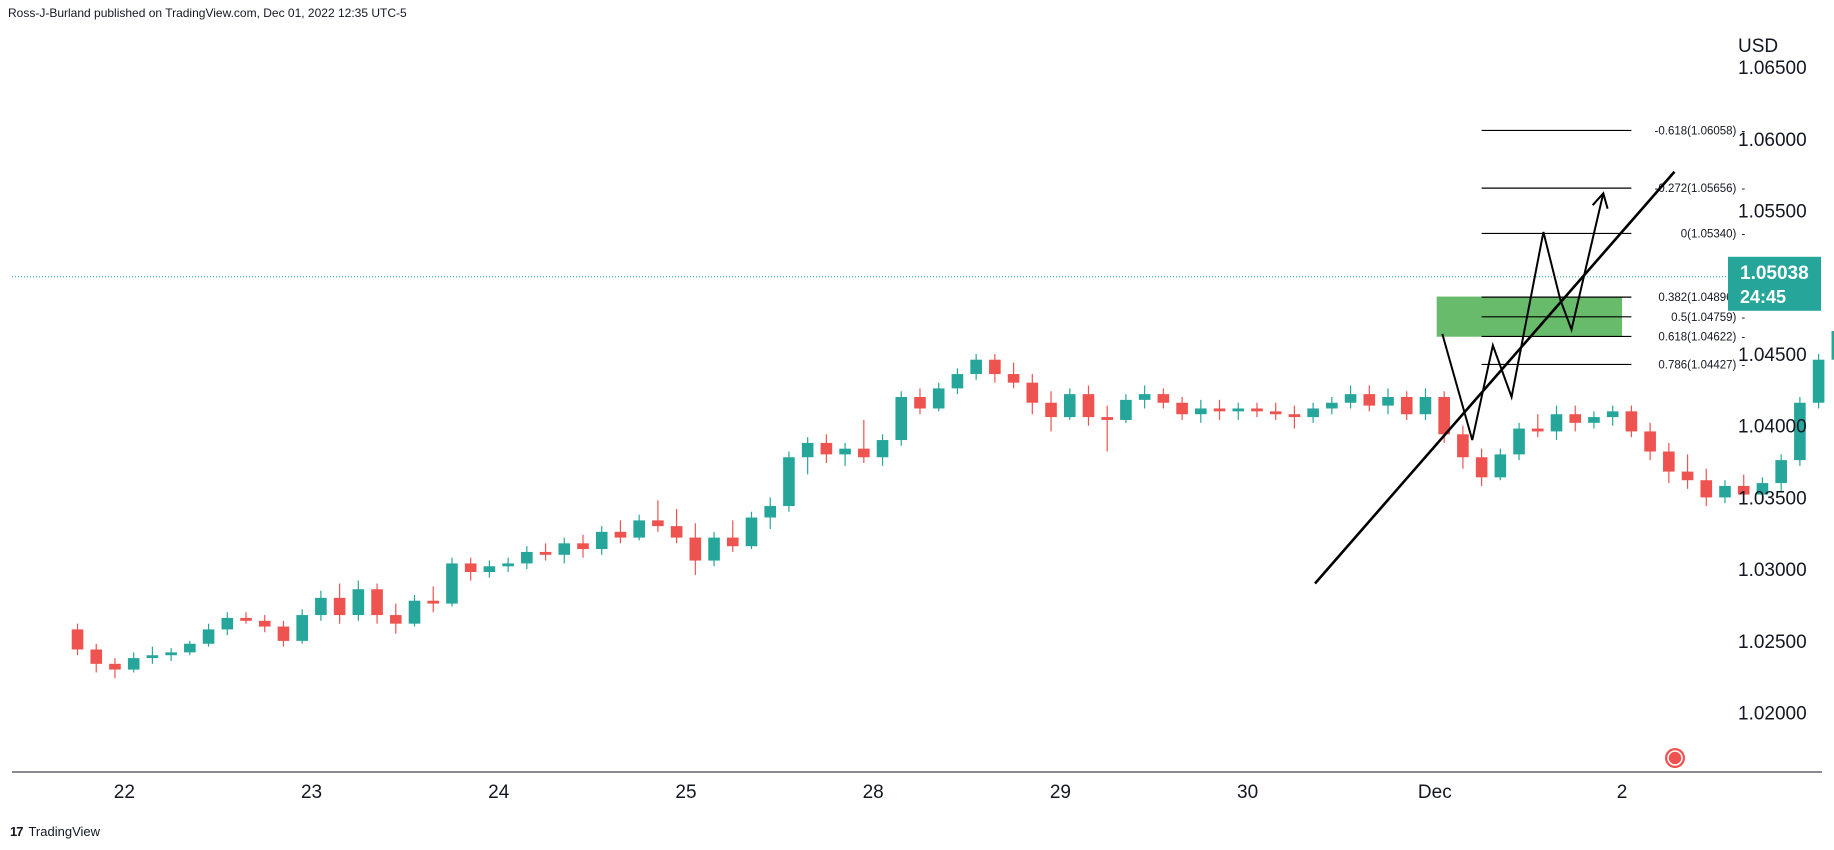  Describe the element at coordinates (1774, 273) in the screenshot. I see `current-price-value: 1.05038` at that location.